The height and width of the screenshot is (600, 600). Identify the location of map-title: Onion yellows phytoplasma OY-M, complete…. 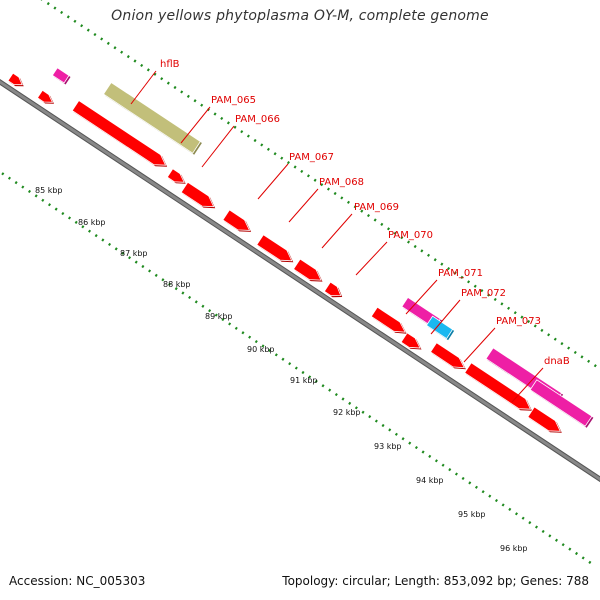
(300, 16).